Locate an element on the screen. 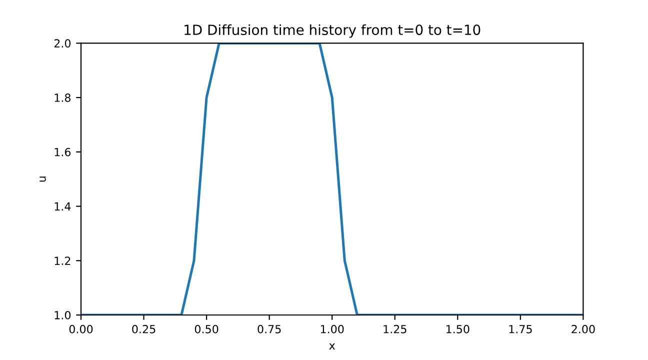  y-tick-label: 1.6 is located at coordinates (62, 152).